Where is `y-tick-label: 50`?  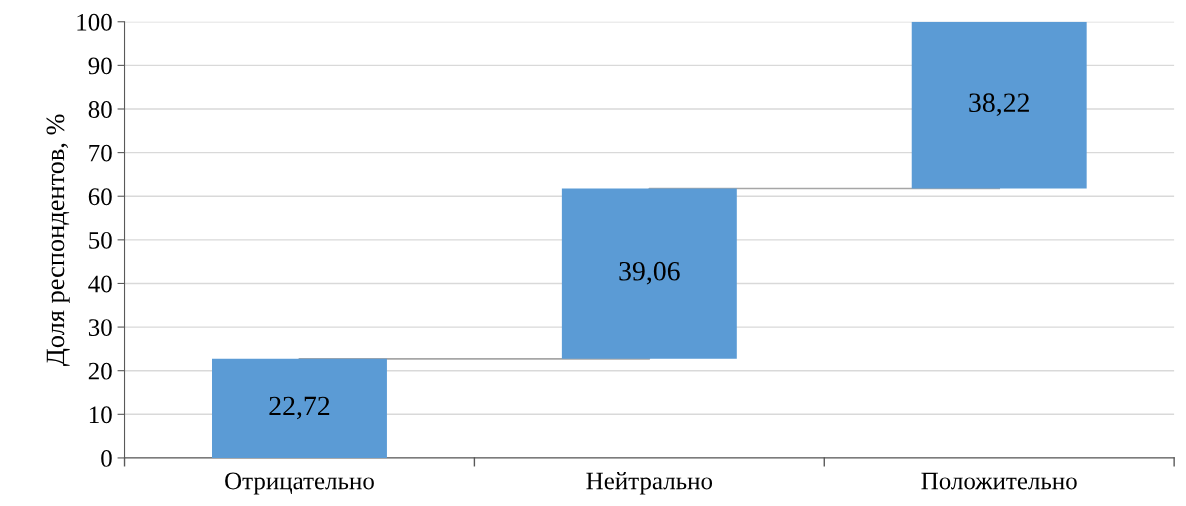 y-tick-label: 50 is located at coordinates (100, 240).